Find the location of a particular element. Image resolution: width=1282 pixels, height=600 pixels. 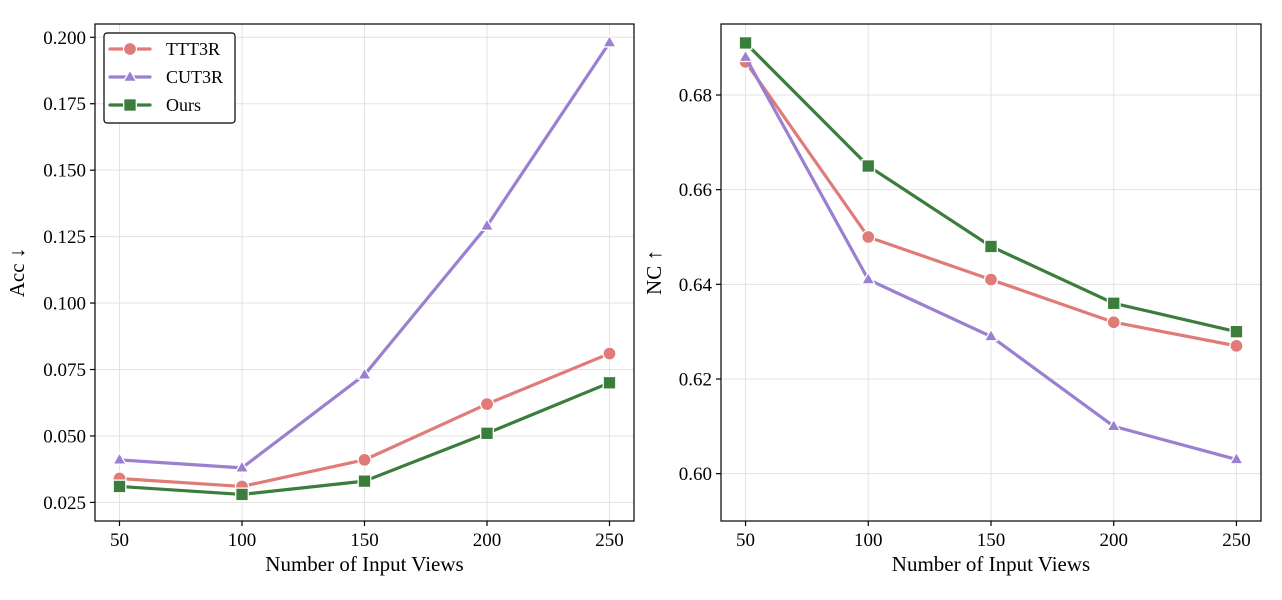

legend-marker-ours is located at coordinates (130, 105).